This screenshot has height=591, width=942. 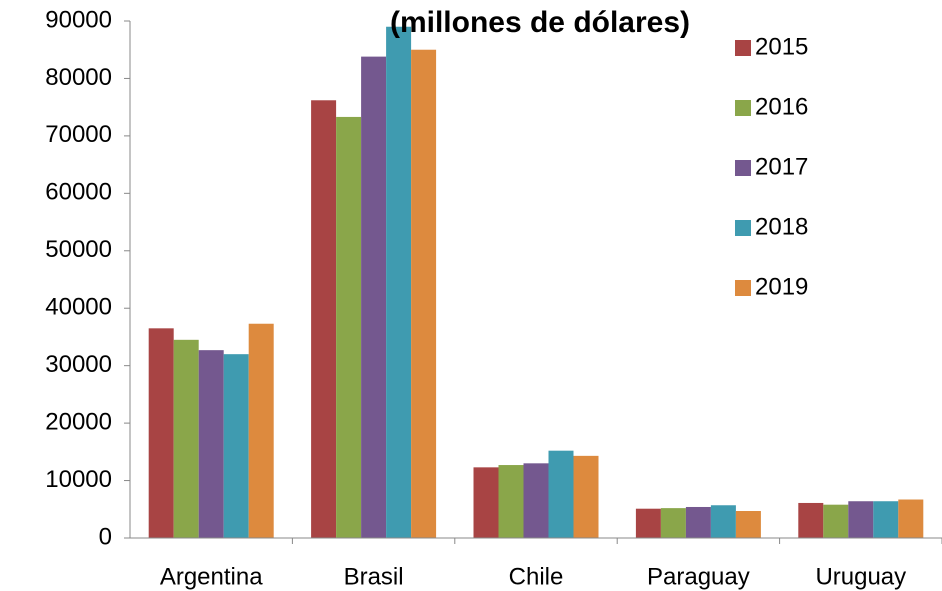 What do you see at coordinates (78, 307) in the screenshot?
I see `y-tick-label: 40000` at bounding box center [78, 307].